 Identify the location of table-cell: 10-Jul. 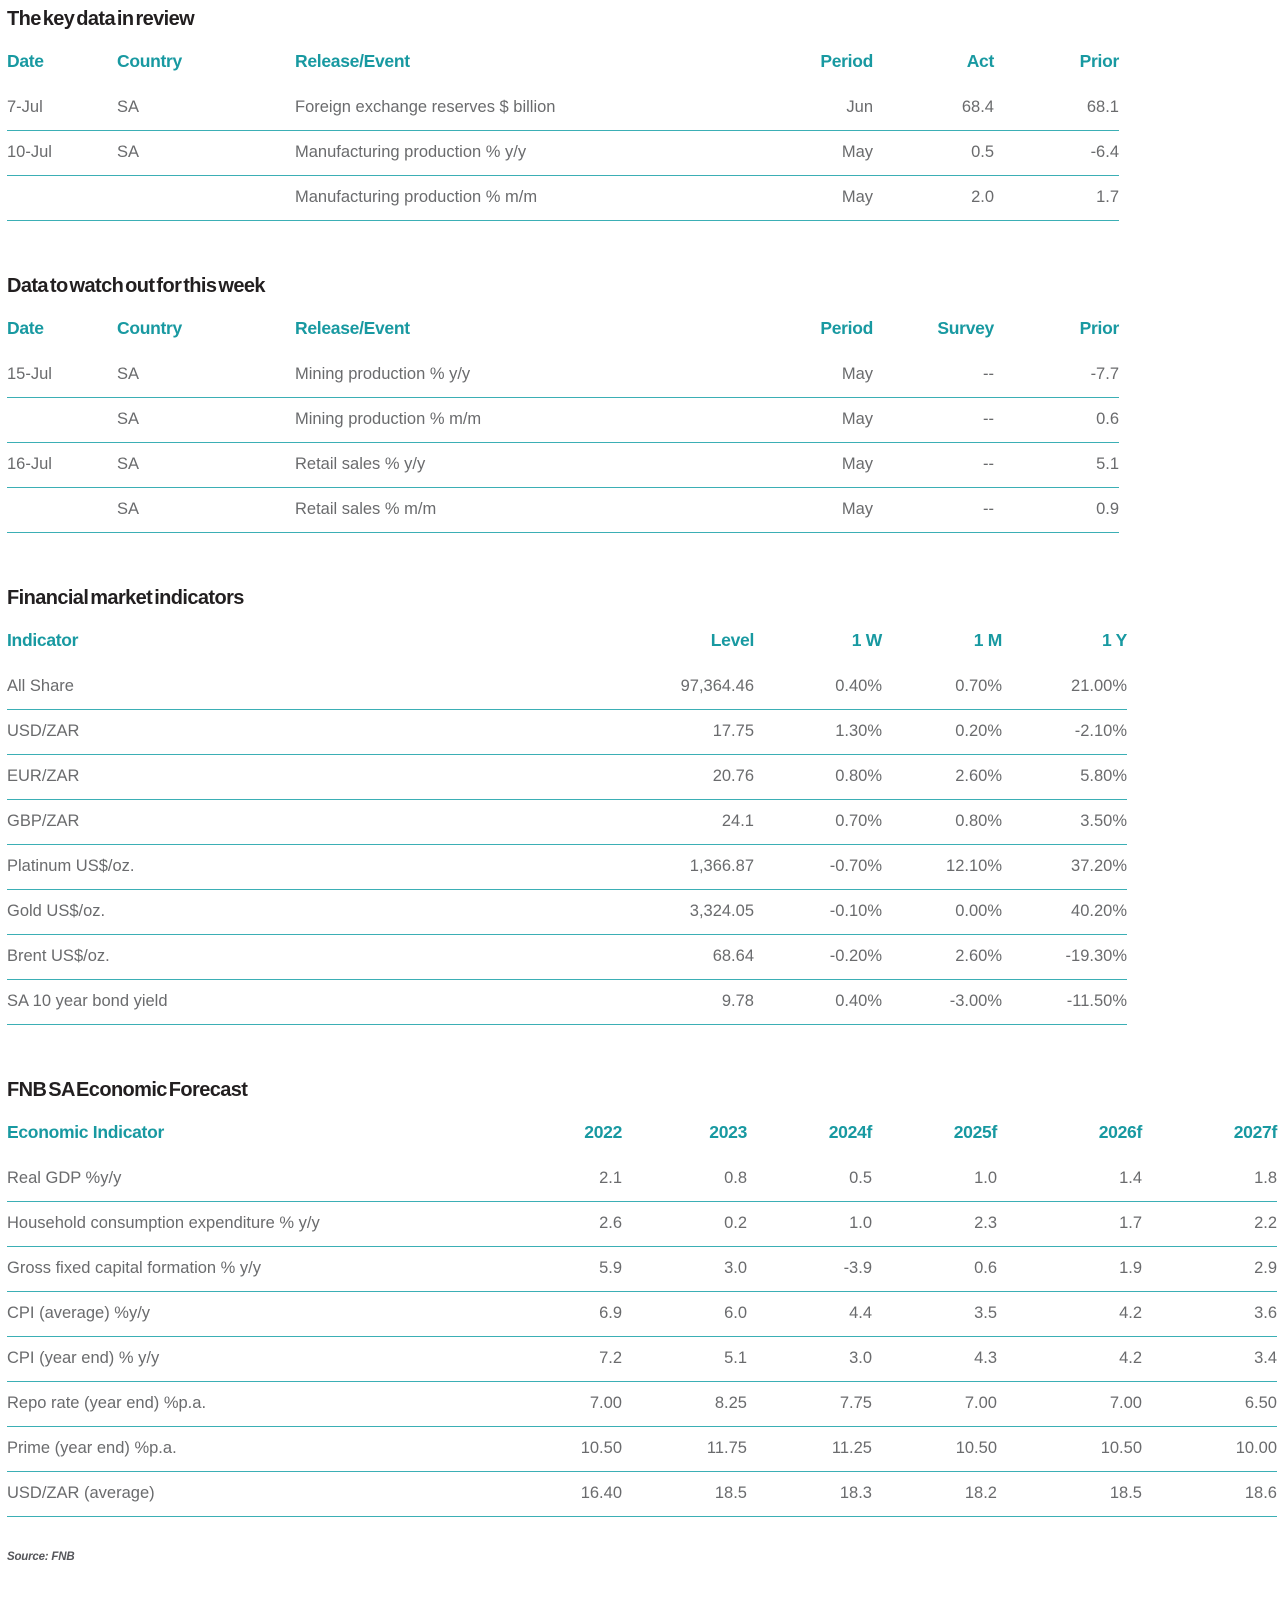
(62, 153).